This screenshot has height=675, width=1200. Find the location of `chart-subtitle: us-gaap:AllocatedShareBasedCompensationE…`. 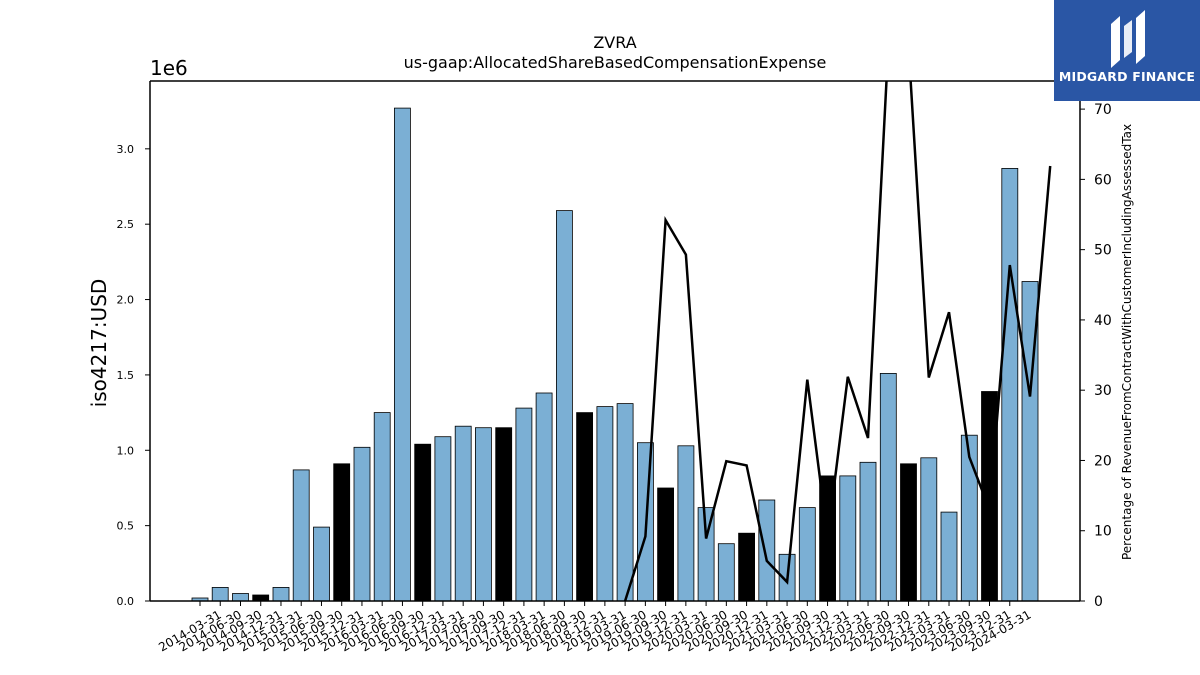

chart-subtitle: us-gaap:AllocatedShareBasedCompensationE… is located at coordinates (615, 62).